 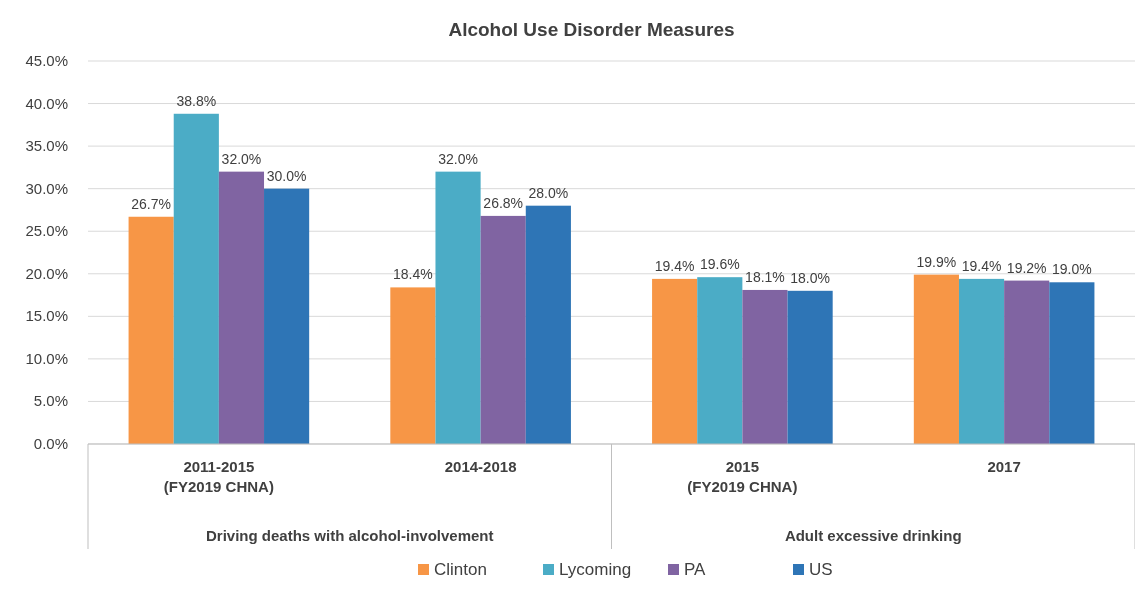 I want to click on y-tick-label: 10.0%, so click(x=46, y=358).